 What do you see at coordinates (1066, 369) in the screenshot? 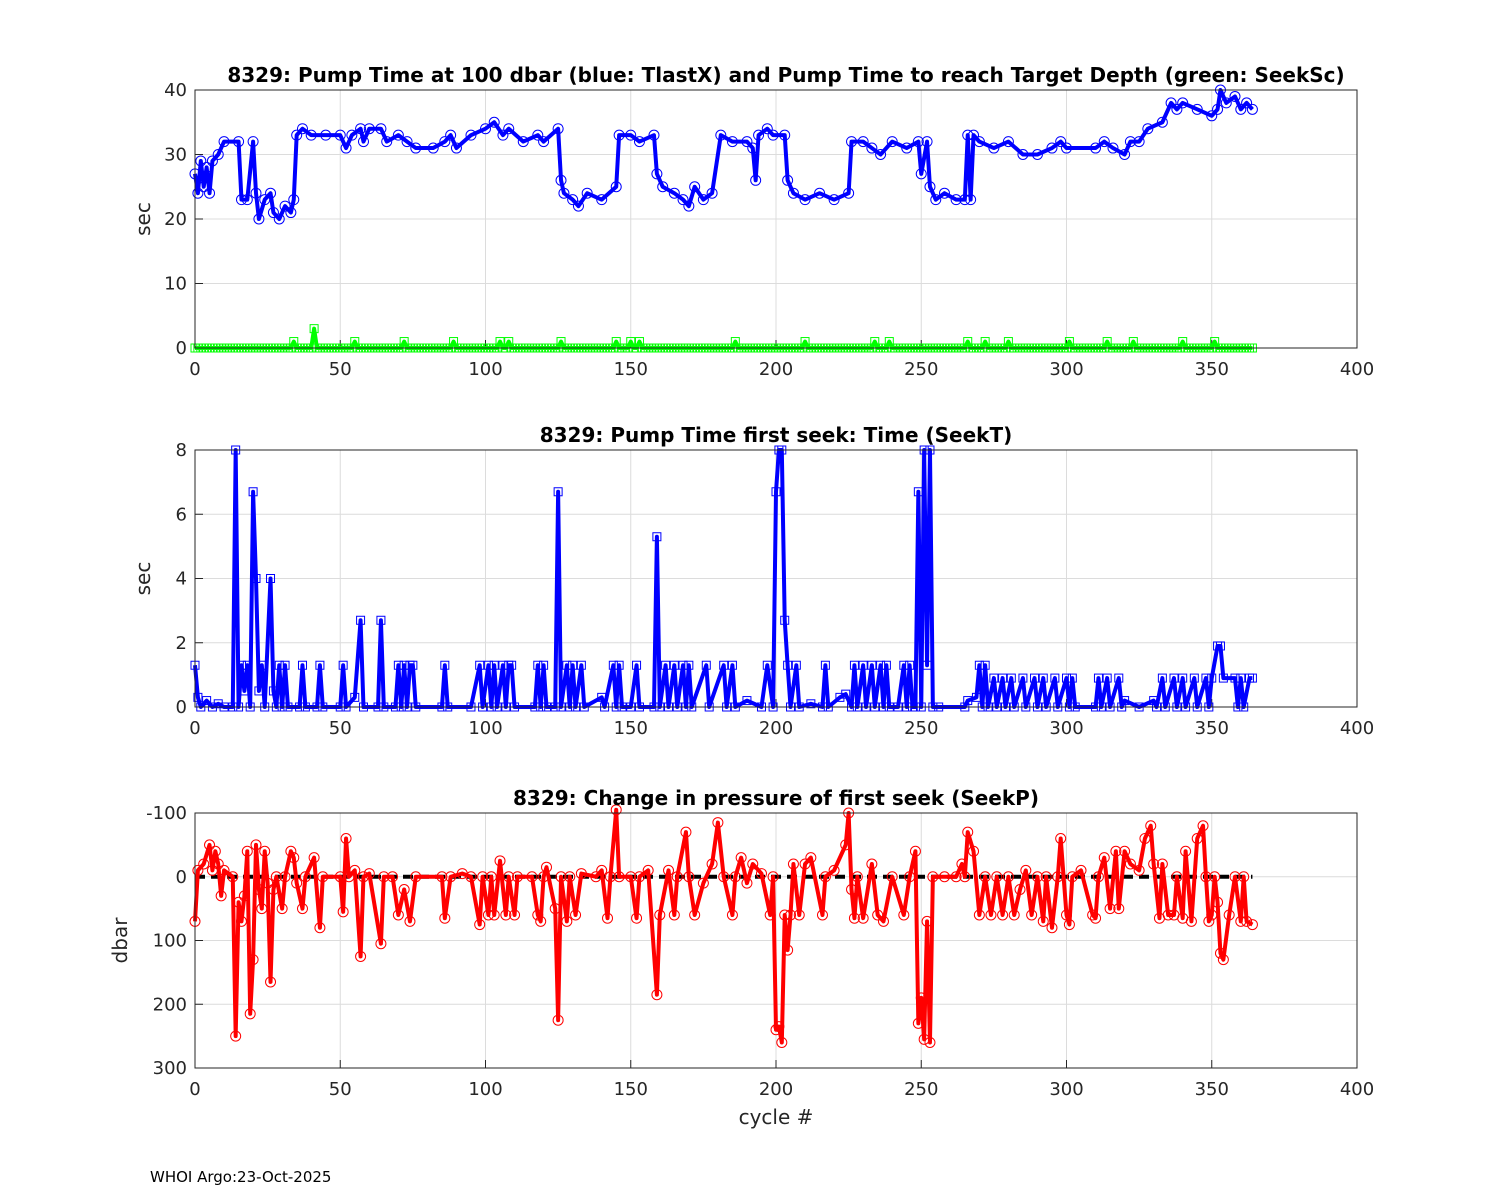
I see `x-tick-label: 300` at bounding box center [1066, 369].